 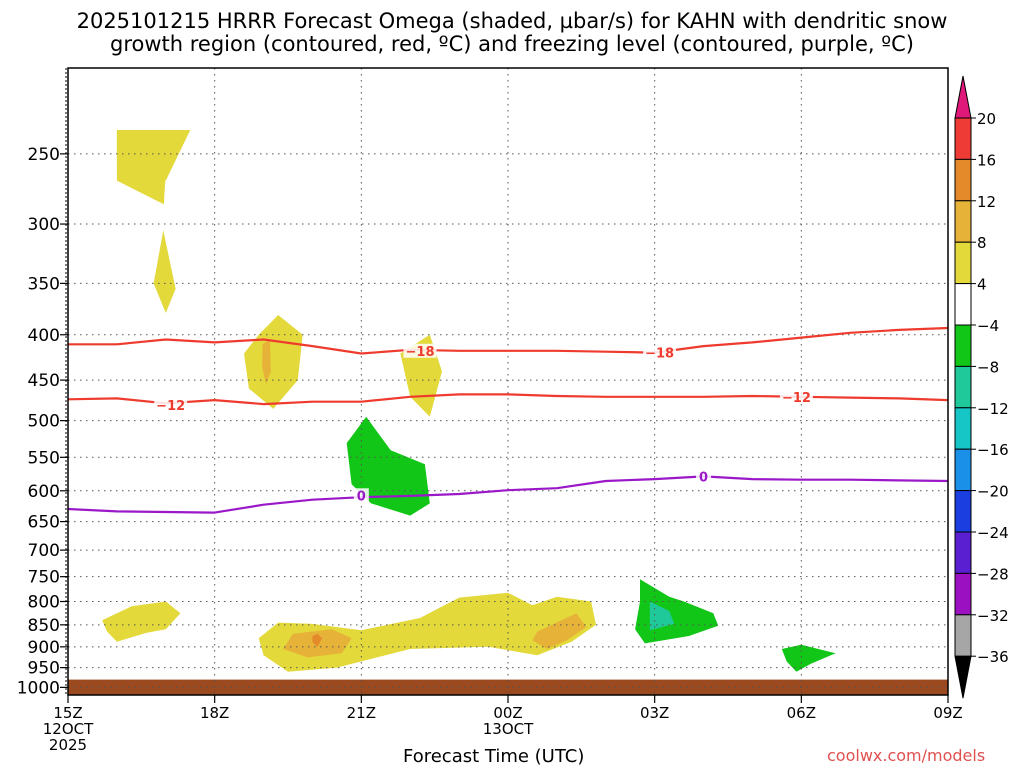 I want to click on colorbar-label-10: −24, so click(x=993, y=533).